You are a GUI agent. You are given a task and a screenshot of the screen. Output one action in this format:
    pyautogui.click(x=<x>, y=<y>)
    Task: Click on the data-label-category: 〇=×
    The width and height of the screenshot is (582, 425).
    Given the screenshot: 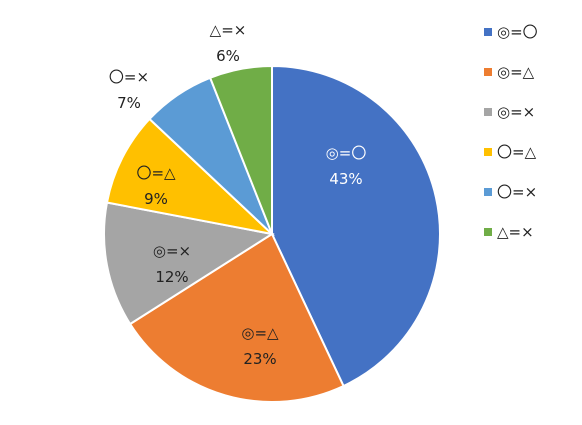 What is the action you would take?
    pyautogui.click(x=129, y=77)
    